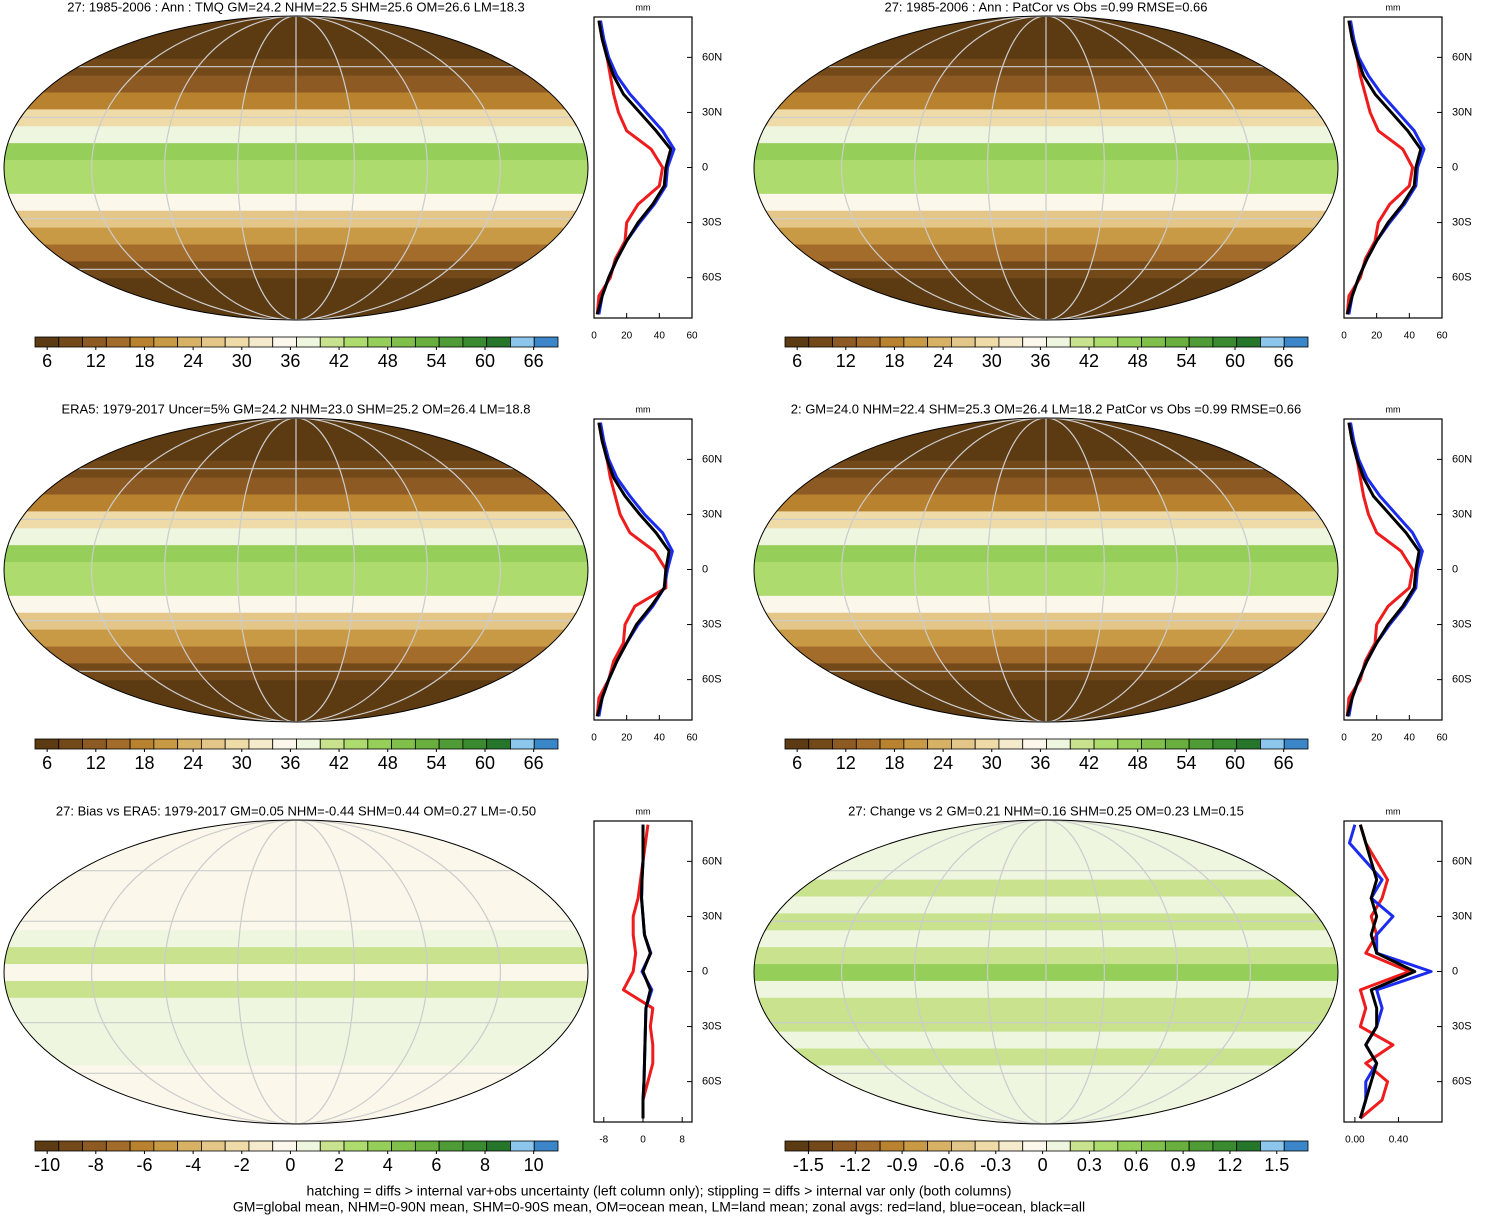  Describe the element at coordinates (1235, 361) in the screenshot. I see `colorbar-label: 60` at that location.